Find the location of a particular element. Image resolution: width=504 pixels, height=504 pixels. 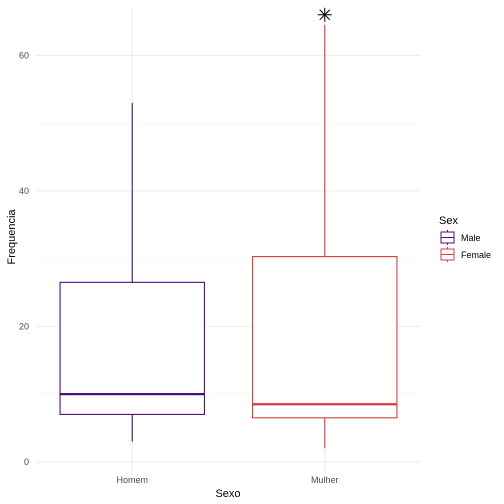

legend-entry-male: Male is located at coordinates (460, 237).